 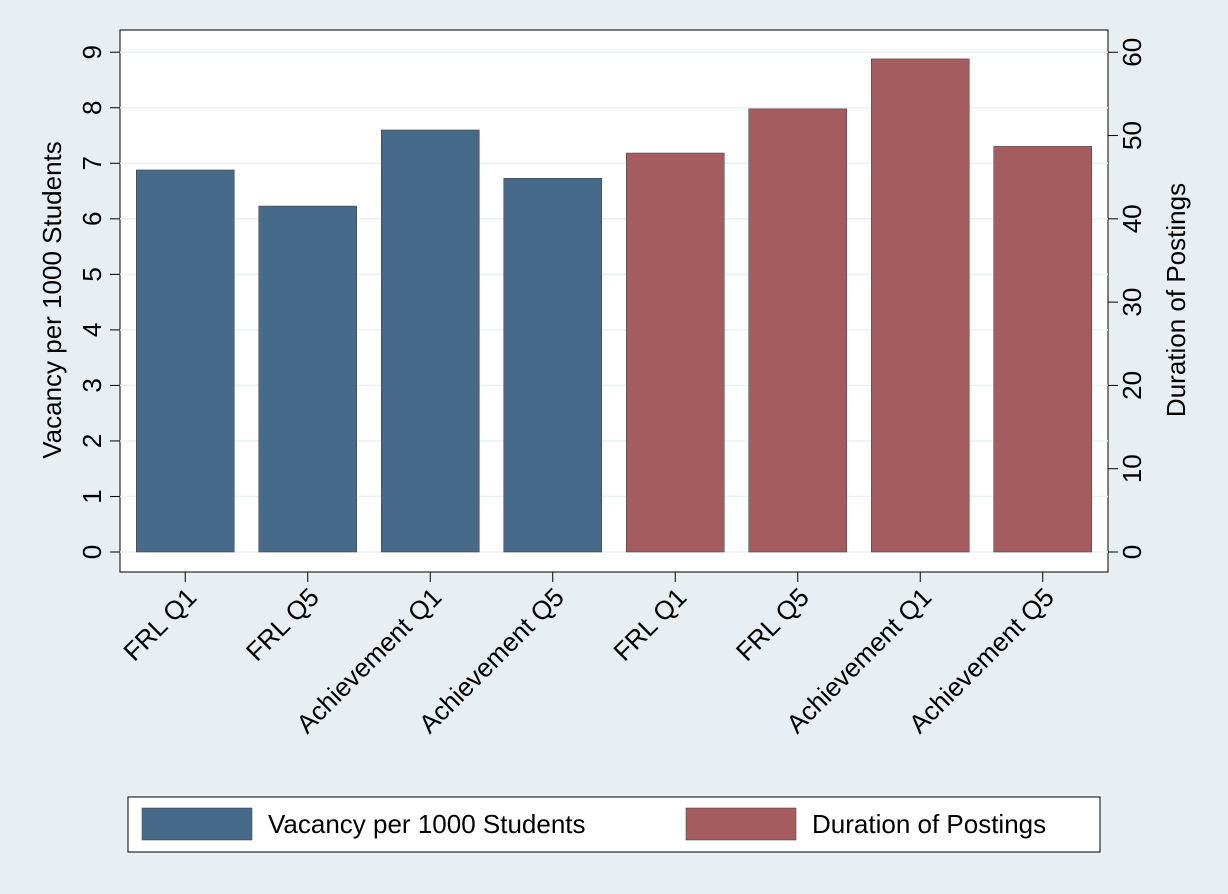 I want to click on legend-label: Duration of Postings, so click(x=929, y=824).